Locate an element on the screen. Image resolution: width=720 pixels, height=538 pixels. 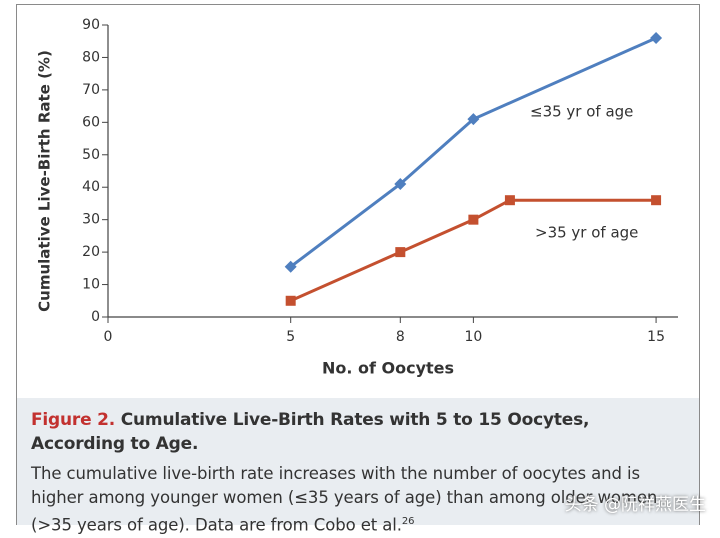
x-axis-label: No. of Oocytes is located at coordinates (388, 368).